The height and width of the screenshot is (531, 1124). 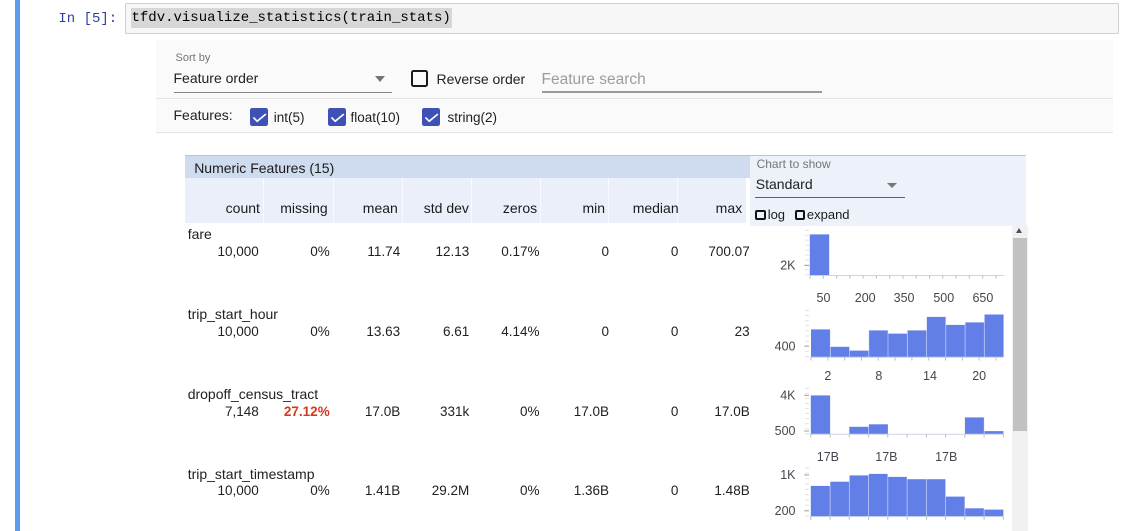 What do you see at coordinates (824, 298) in the screenshot?
I see `svg-text: 50` at bounding box center [824, 298].